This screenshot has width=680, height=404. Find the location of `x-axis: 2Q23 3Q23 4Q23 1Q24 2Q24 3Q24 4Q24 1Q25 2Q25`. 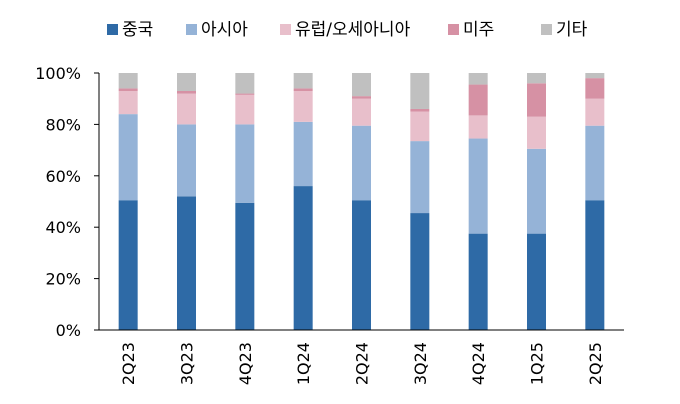

x-axis: 2Q23 3Q23 4Q23 1Q24 2Q24 3Q24 4Q24 1Q25 2Q25 is located at coordinates (361, 357).